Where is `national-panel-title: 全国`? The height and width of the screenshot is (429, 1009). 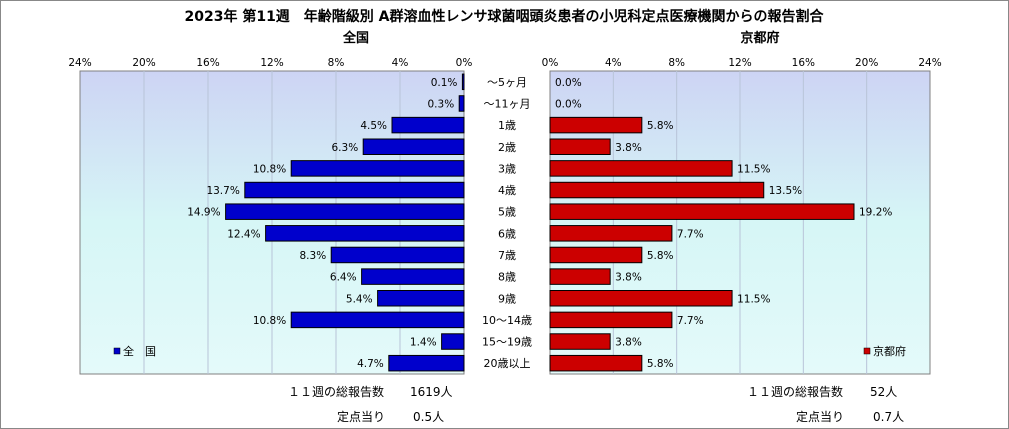 national-panel-title: 全国 is located at coordinates (355, 38).